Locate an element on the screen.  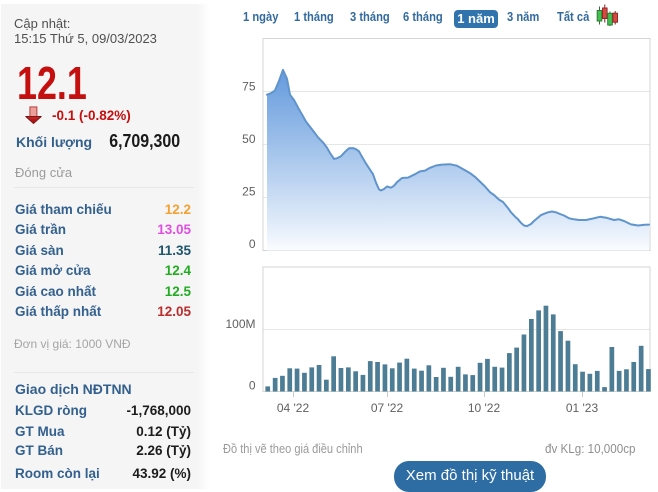
svg-text: 07 '22 is located at coordinates (387, 408).